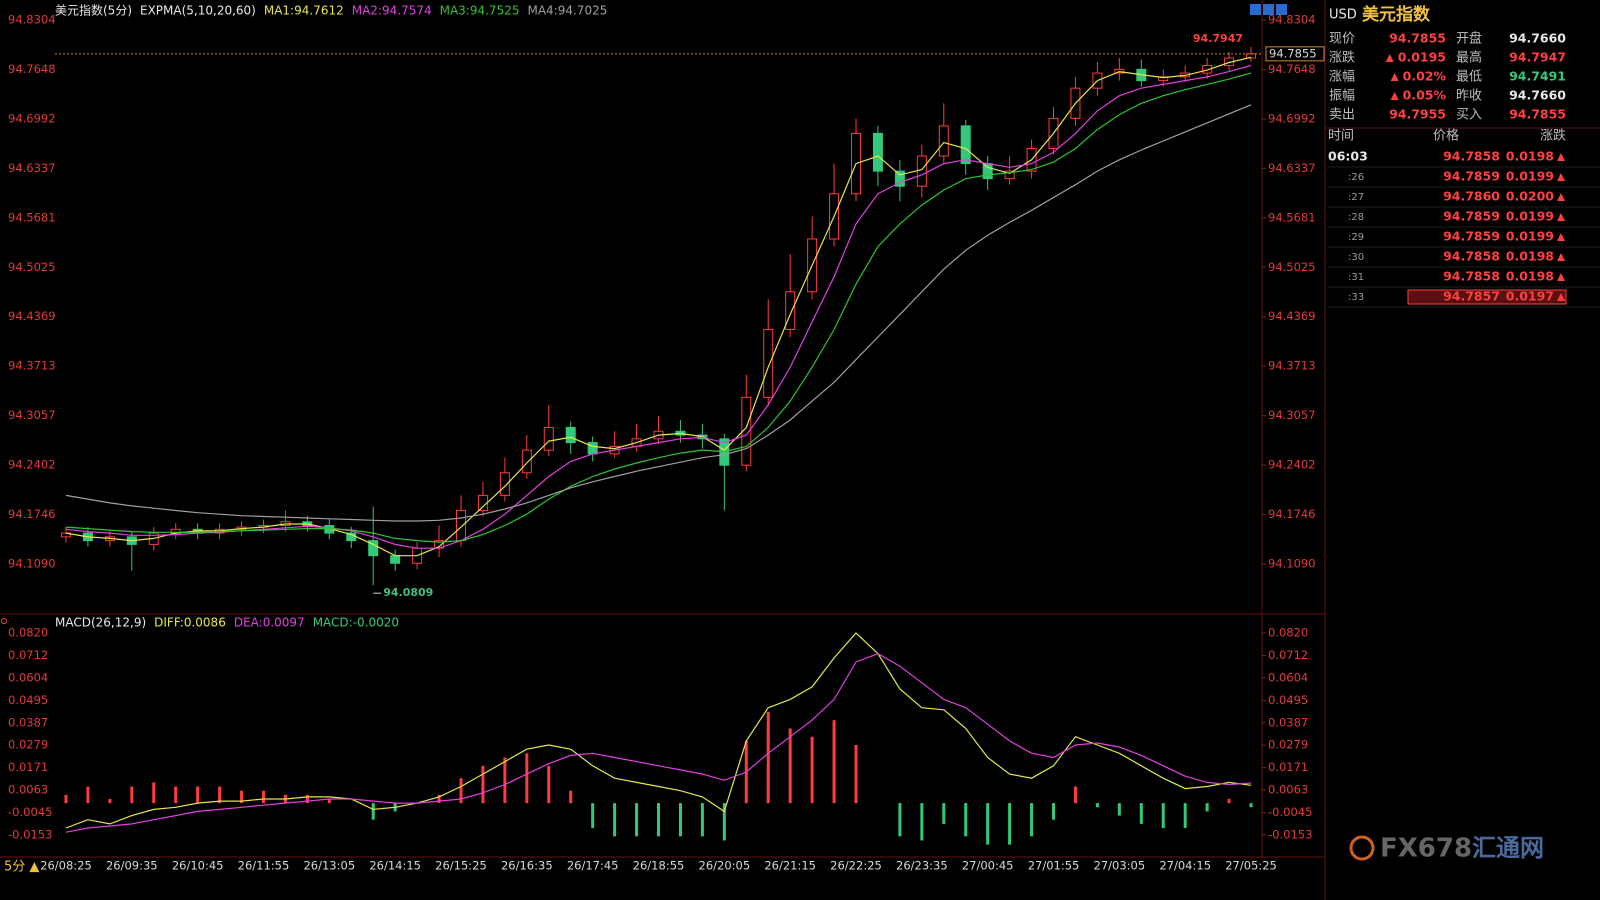 Image resolution: width=1600 pixels, height=900 pixels. Describe the element at coordinates (1185, 866) in the screenshot. I see `x-tick-label: 27/04:15` at that location.